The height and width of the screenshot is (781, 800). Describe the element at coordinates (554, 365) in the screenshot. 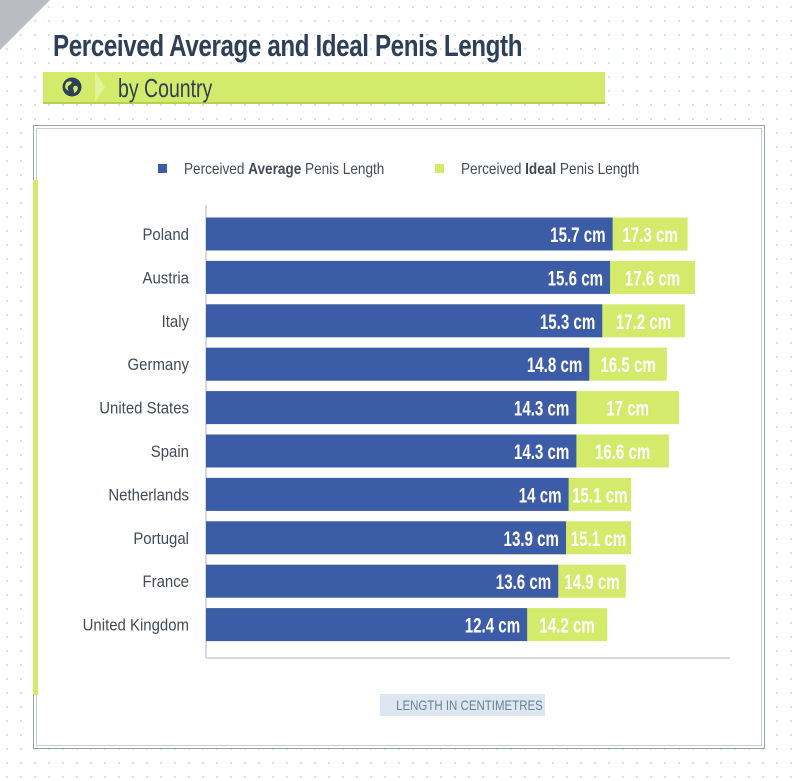

I see `data-label-average: 14.8 cm` at that location.